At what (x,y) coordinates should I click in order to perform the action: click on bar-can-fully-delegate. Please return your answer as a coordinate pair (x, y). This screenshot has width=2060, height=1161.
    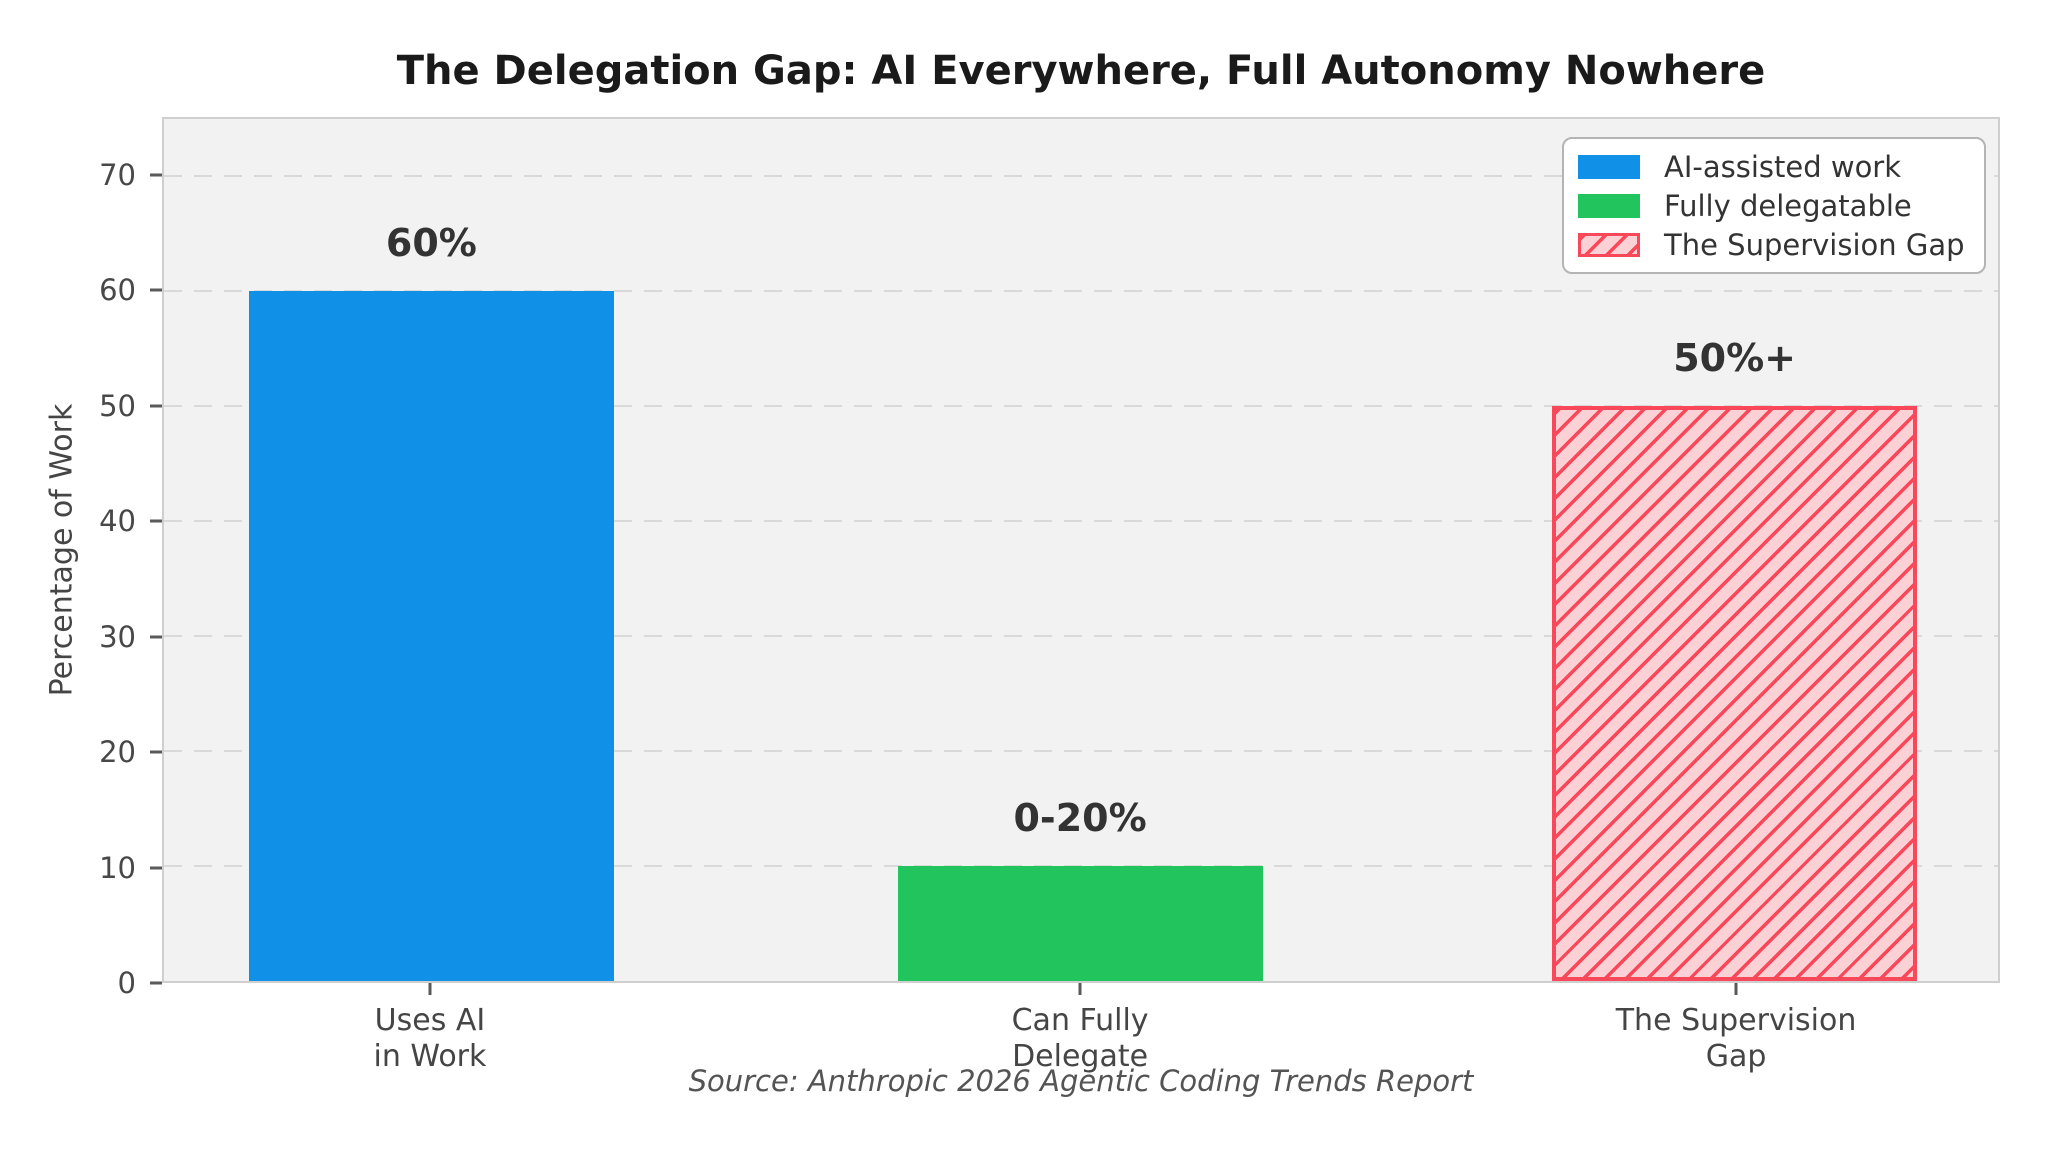
    Looking at the image, I should click on (1080, 923).